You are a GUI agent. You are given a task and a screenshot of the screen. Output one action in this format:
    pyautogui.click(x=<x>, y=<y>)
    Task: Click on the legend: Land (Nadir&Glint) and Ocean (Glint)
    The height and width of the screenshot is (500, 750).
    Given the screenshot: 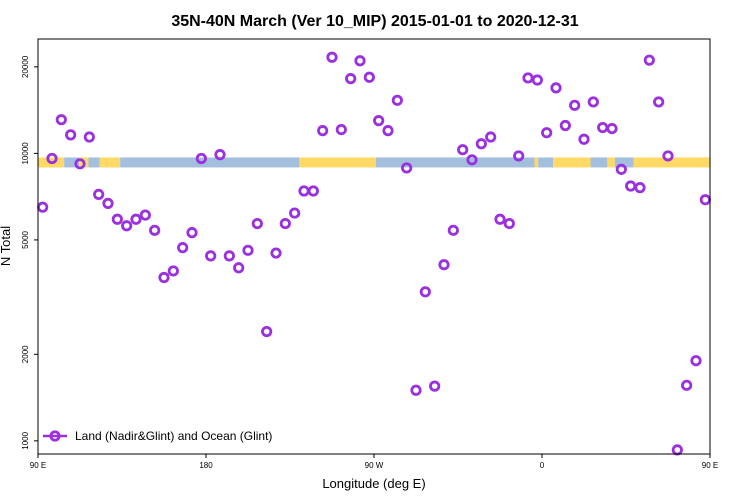 What is the action you would take?
    pyautogui.click(x=157, y=436)
    